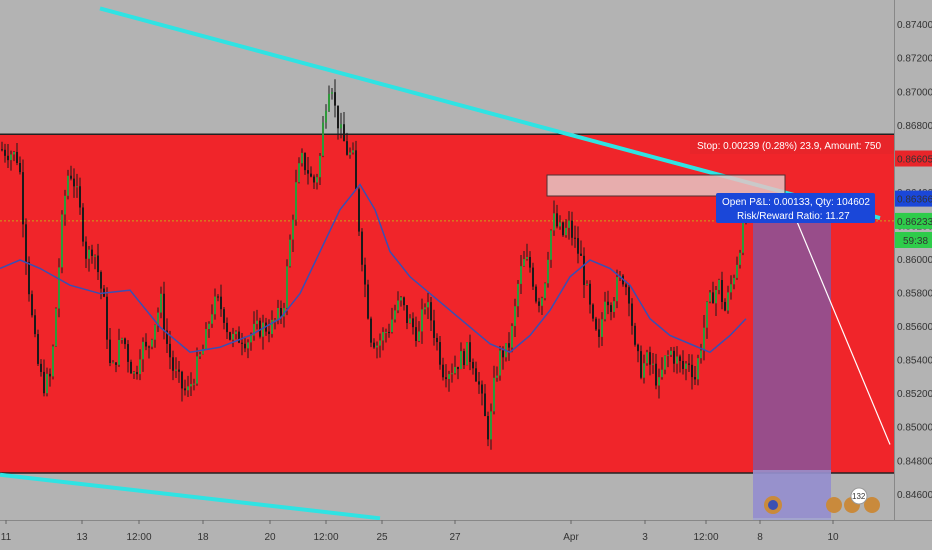  What do you see at coordinates (270, 537) in the screenshot?
I see `x-tick-label: 20` at bounding box center [270, 537].